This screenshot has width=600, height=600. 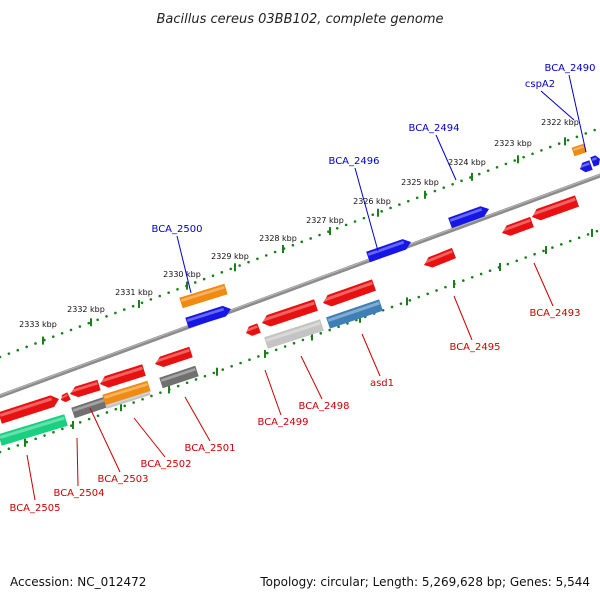 I want to click on gene-label-bca-2495: BCA_2495, so click(x=475, y=347).